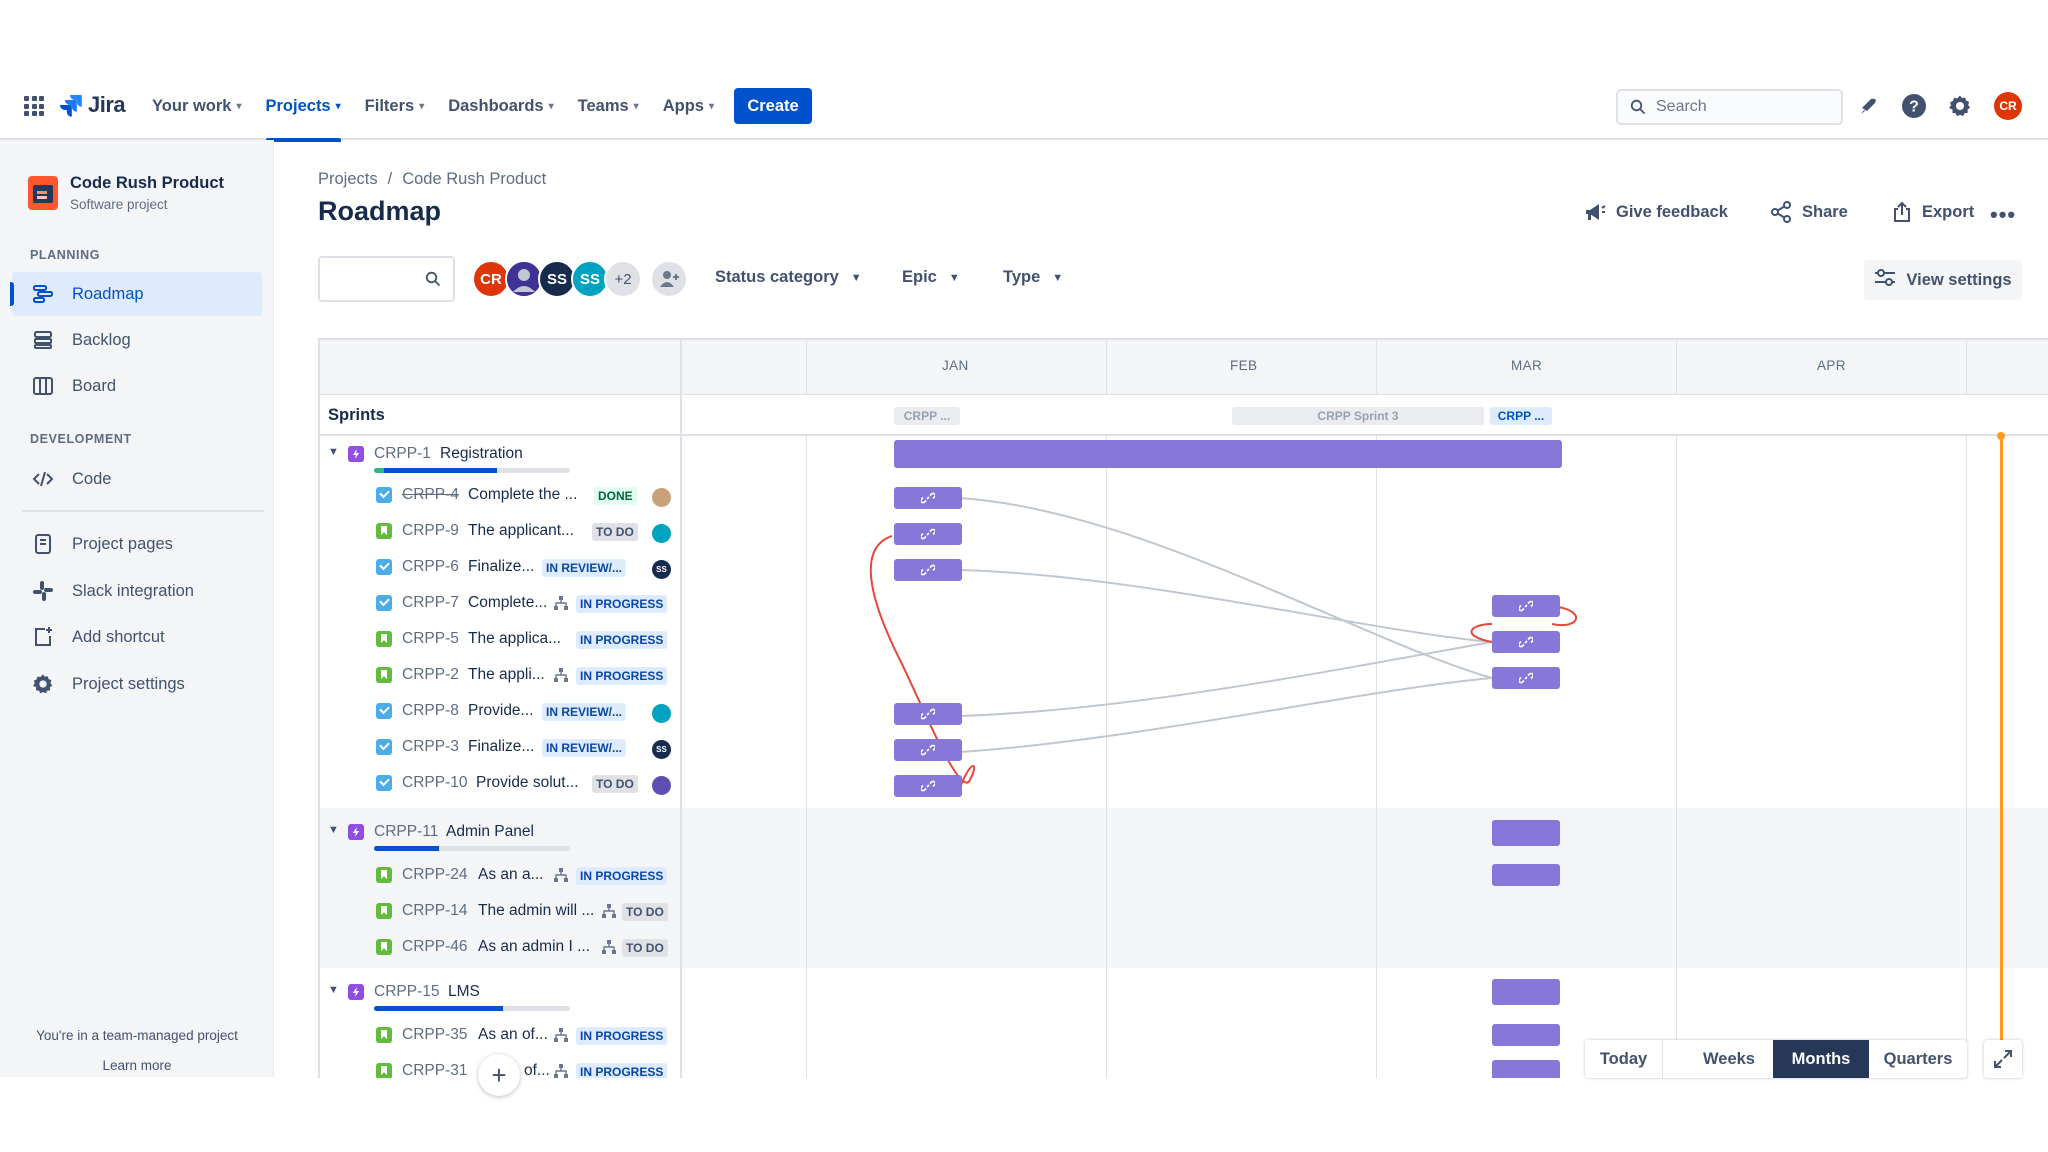 The image size is (2048, 1152). What do you see at coordinates (34, 106) in the screenshot?
I see `app-switcher-icon` at bounding box center [34, 106].